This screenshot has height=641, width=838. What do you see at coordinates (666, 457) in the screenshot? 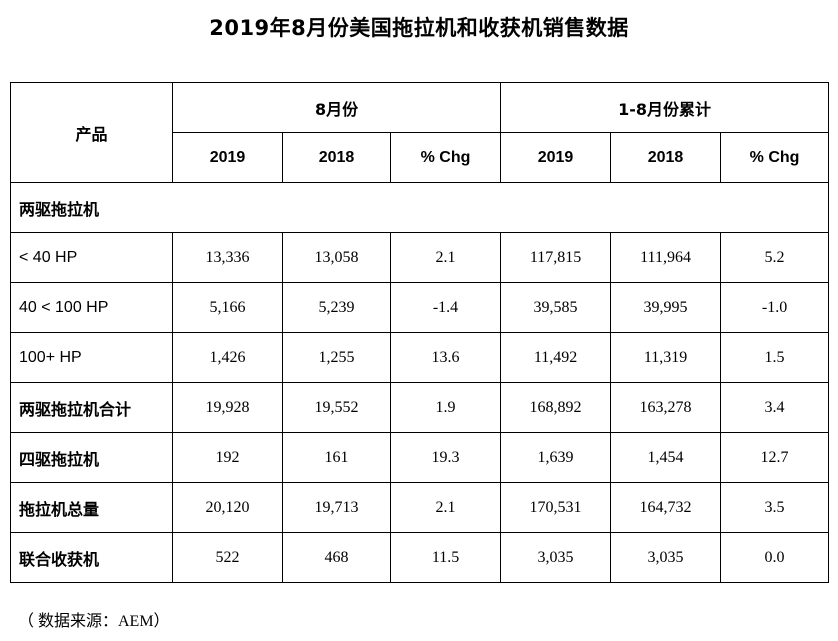
I see `cell-value: 1,454` at bounding box center [666, 457].